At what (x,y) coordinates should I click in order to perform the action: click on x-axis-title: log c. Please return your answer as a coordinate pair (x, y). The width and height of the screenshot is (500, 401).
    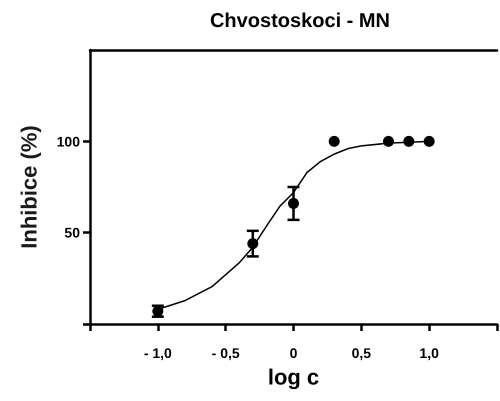
    Looking at the image, I should click on (294, 377).